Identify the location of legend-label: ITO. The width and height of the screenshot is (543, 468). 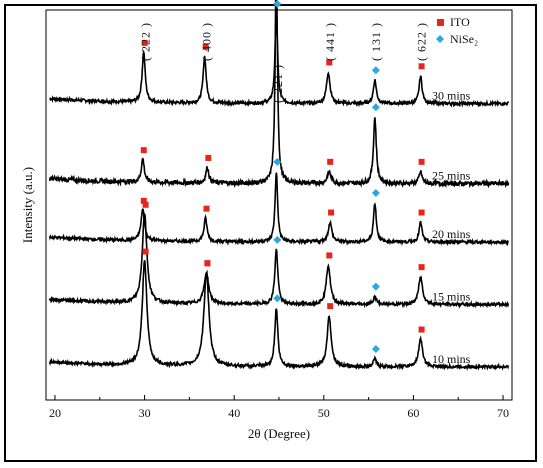
(460, 22).